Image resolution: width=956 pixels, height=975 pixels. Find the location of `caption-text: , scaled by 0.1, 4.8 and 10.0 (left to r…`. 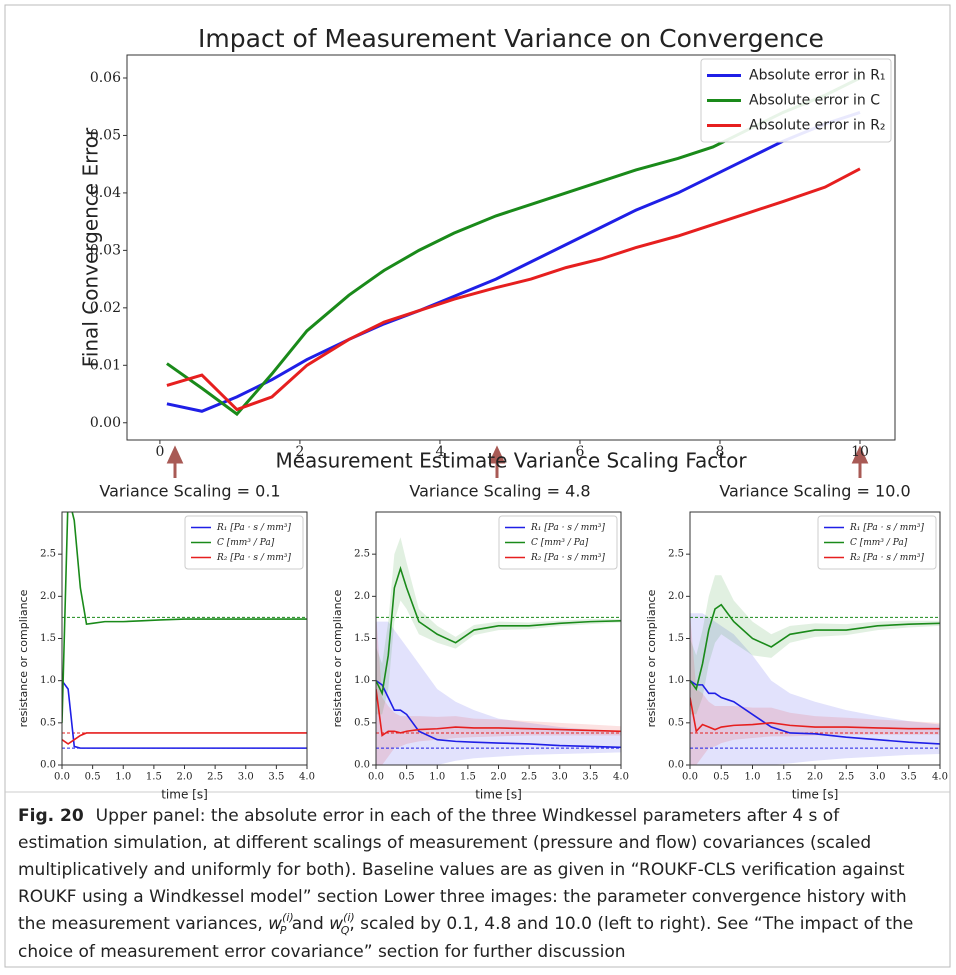

caption-text: , scaled by 0.1, 4.8 and 10.0 (left to r… is located at coordinates (466, 938).